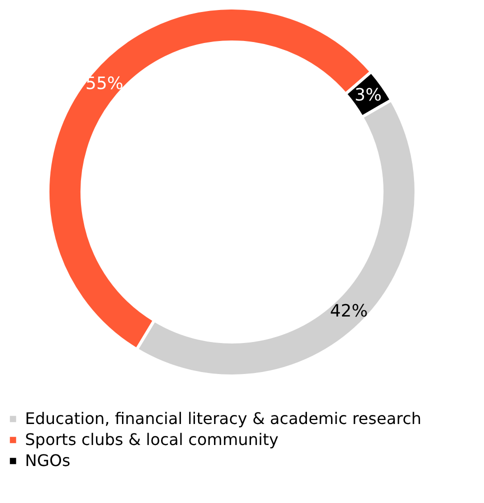 The height and width of the screenshot is (503, 484). I want to click on data-label: 3%, so click(368, 95).